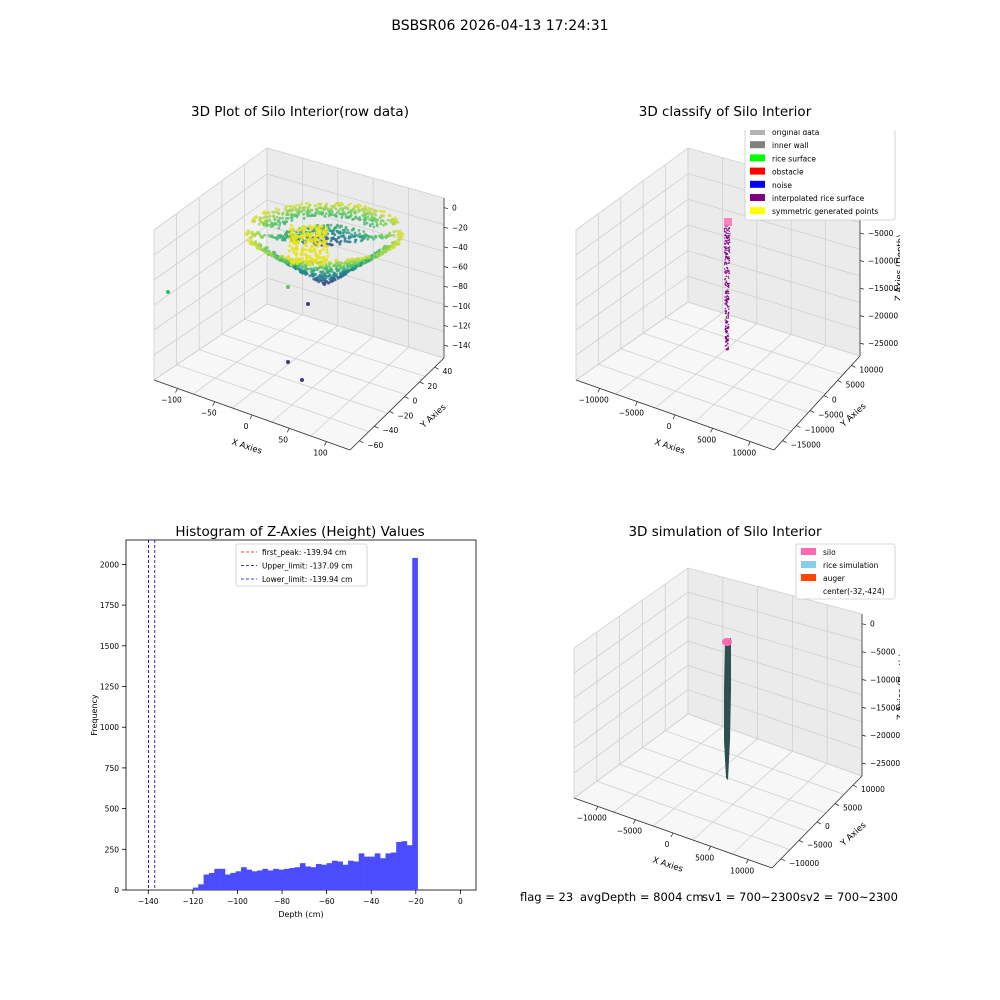  What do you see at coordinates (642, 897) in the screenshot?
I see `status-avg-depth: avgDepth = 8004 cm` at bounding box center [642, 897].